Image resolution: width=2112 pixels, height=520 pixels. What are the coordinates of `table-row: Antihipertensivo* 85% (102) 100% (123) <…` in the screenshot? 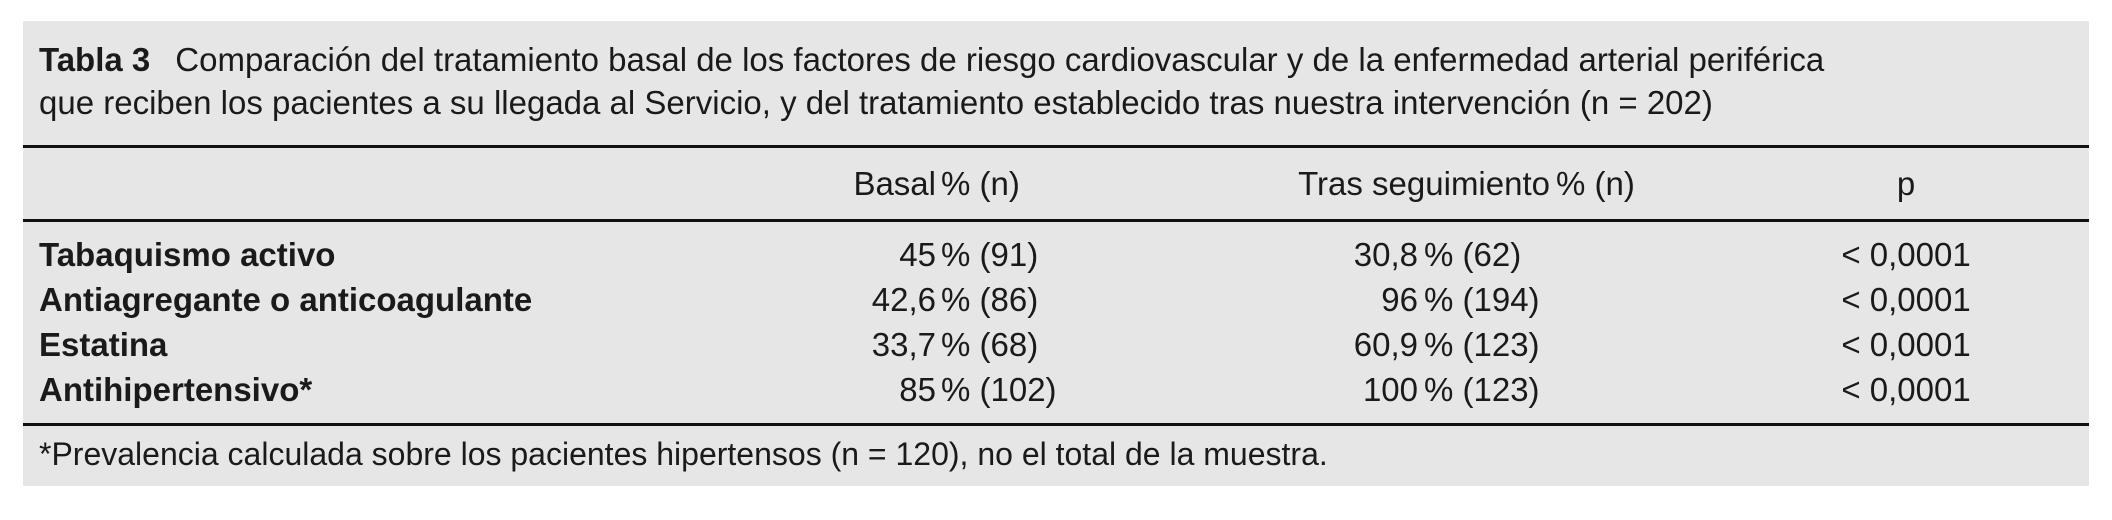 It's located at (1056, 389).